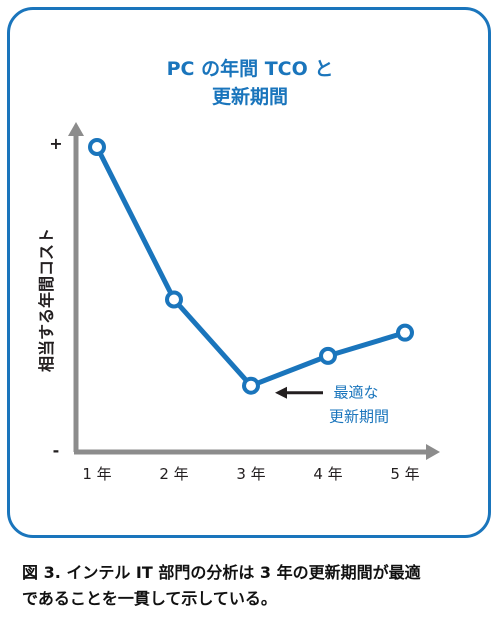 Image resolution: width=500 pixels, height=621 pixels. Describe the element at coordinates (327, 474) in the screenshot. I see `x-tick-label: 4 年` at that location.